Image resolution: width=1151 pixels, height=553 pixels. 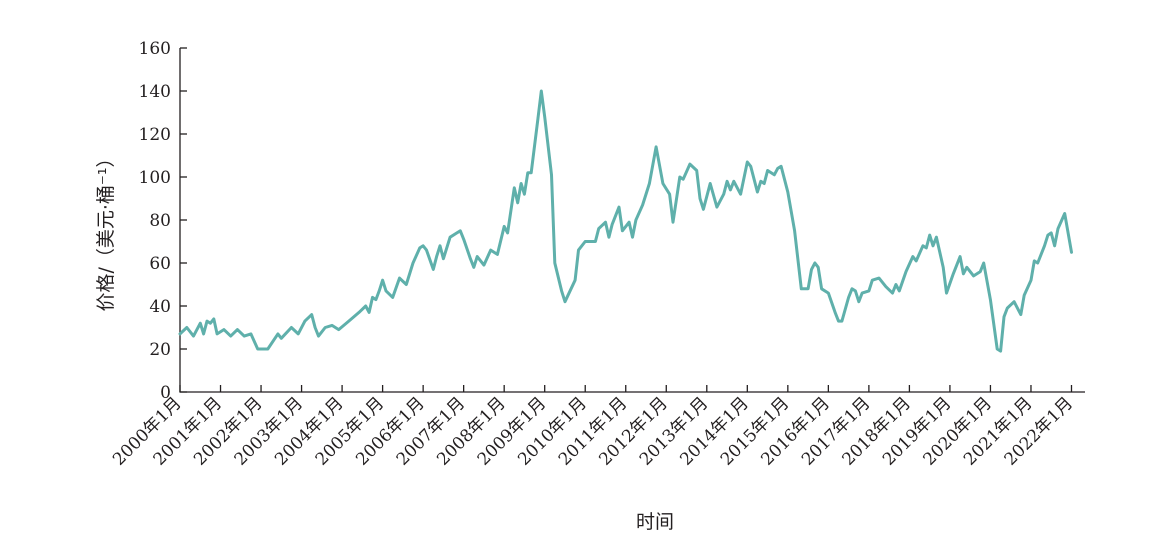 What do you see at coordinates (155, 178) in the screenshot?
I see `y-tick-label: 100` at bounding box center [155, 178].